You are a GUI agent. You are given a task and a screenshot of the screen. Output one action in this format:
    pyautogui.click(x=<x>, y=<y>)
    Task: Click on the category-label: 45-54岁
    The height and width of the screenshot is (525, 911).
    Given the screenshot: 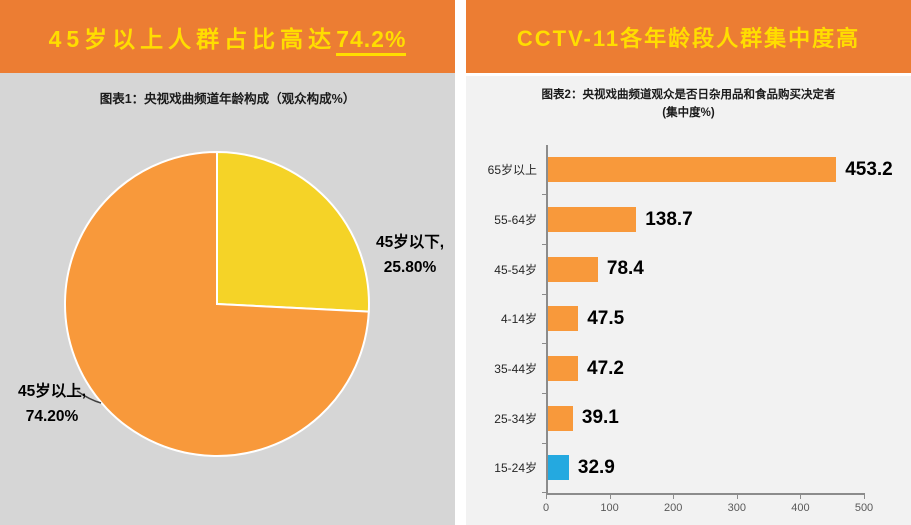 What is the action you would take?
    pyautogui.click(x=515, y=269)
    